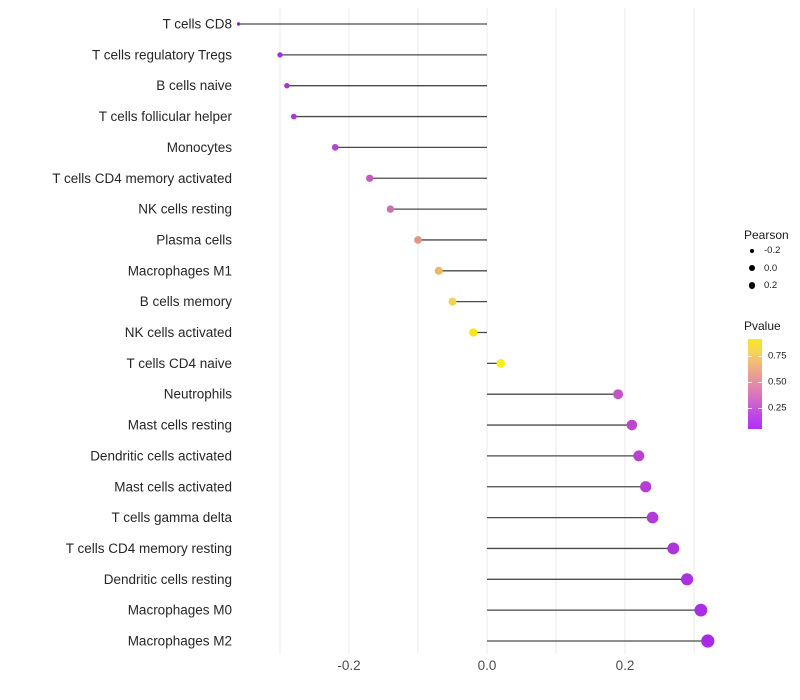 Image resolution: width=800 pixels, height=700 pixels. Describe the element at coordinates (198, 394) in the screenshot. I see `category-label: Neutrophils` at that location.